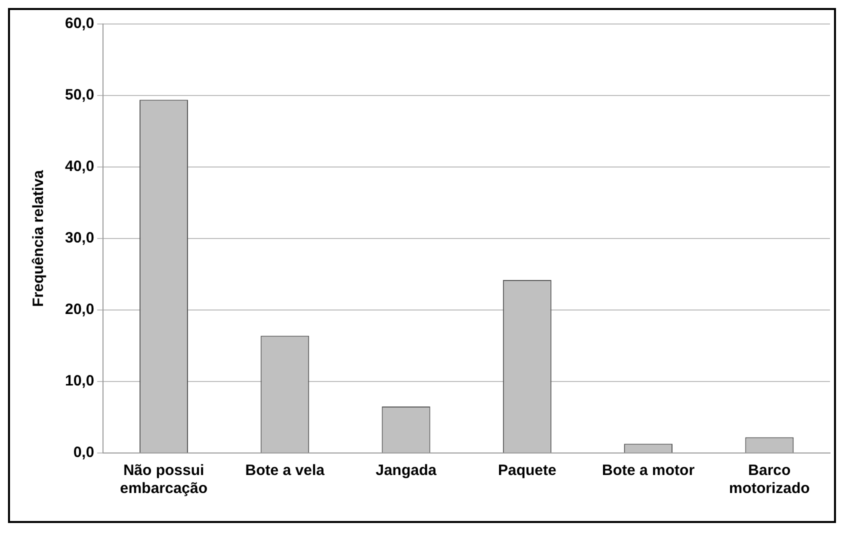  What do you see at coordinates (407, 471) in the screenshot?
I see `x-tick-label: Jangada` at bounding box center [407, 471].